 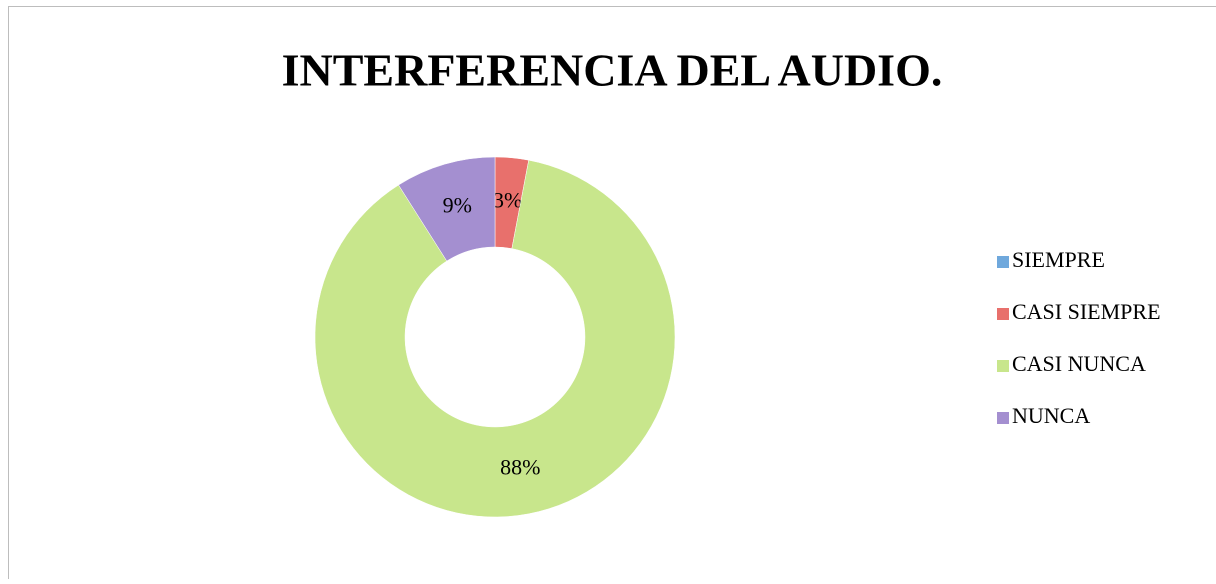 I want to click on legend-label: CASI NUNCA, so click(x=1079, y=363).